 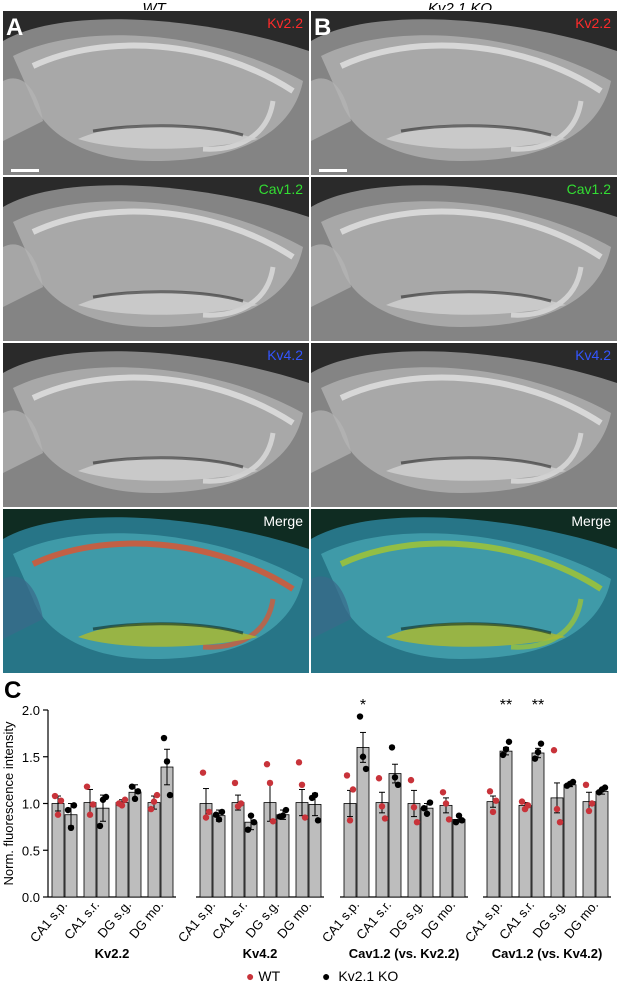 What do you see at coordinates (260, 953) in the screenshot?
I see `group-title: Kv4.2` at bounding box center [260, 953].